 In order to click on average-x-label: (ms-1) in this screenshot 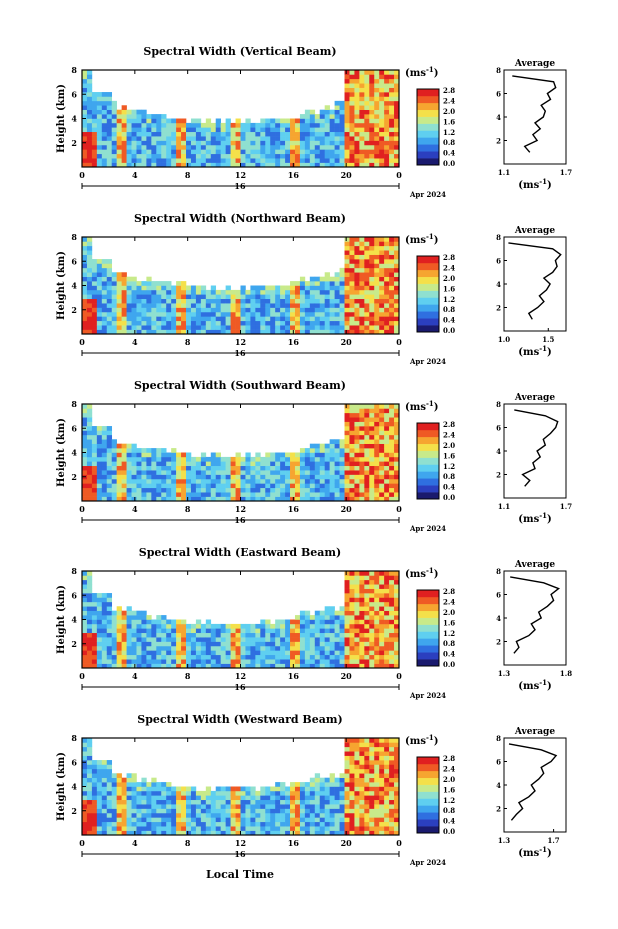, I will do `click(534, 351)`.